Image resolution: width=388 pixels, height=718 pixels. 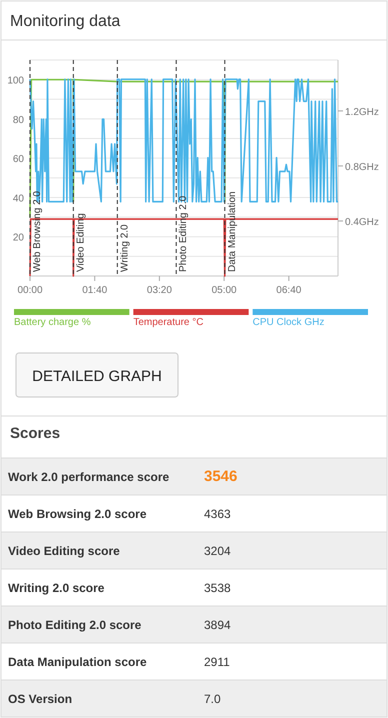 What do you see at coordinates (217, 588) in the screenshot?
I see `text: 3538` at bounding box center [217, 588].